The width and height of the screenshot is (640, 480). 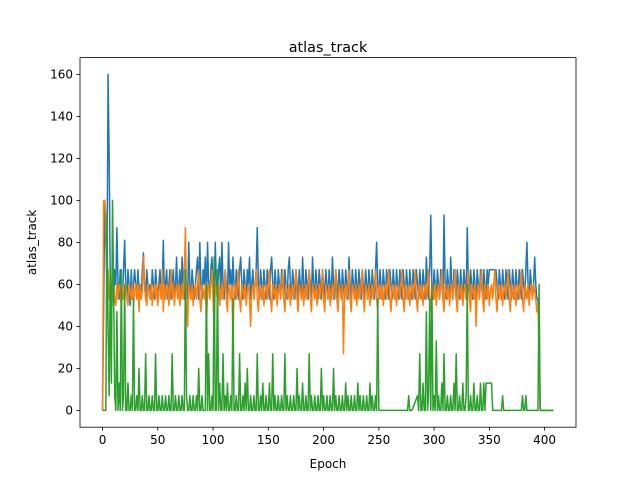 I want to click on x-tick-label: 0, so click(x=103, y=440).